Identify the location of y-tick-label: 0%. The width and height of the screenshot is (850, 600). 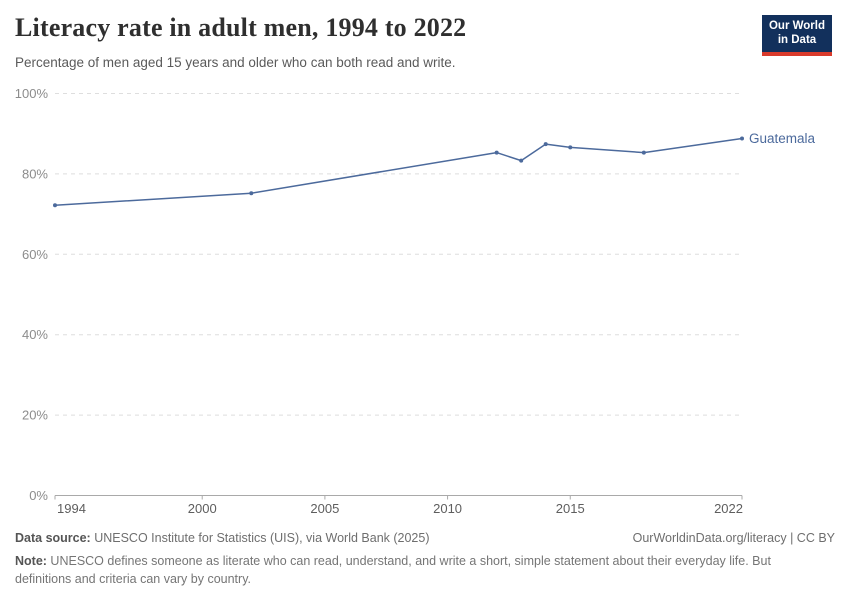
(38, 495).